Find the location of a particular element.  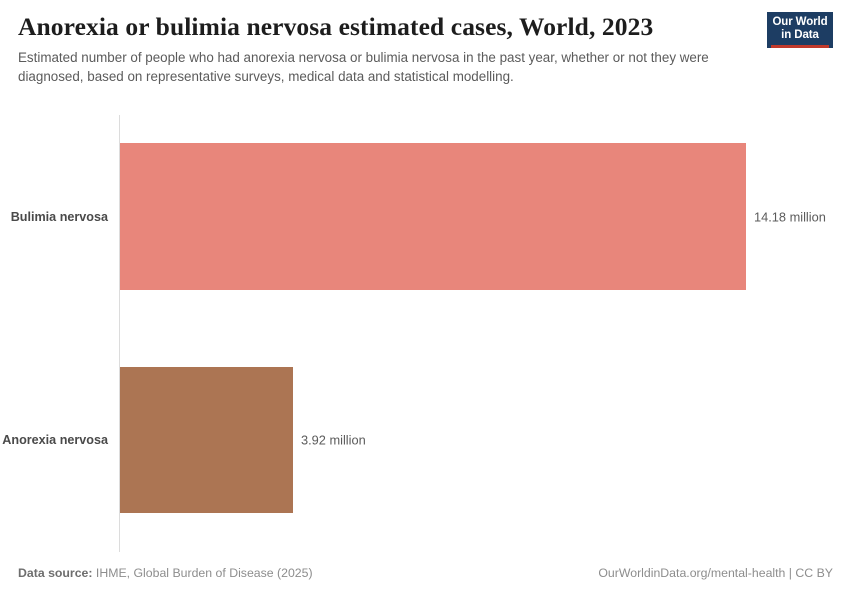

bar-value-label: 3.92 million is located at coordinates (333, 440).